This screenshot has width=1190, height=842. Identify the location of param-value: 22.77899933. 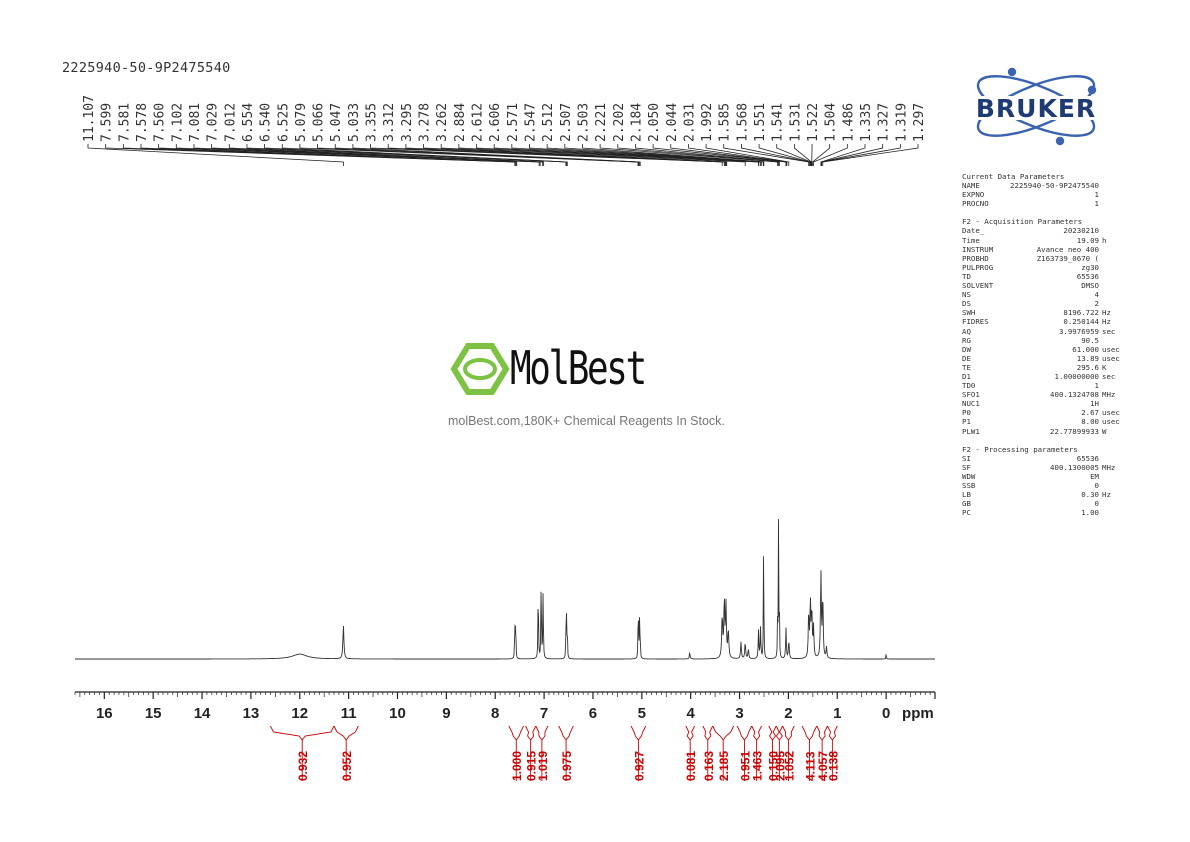
(1074, 431).